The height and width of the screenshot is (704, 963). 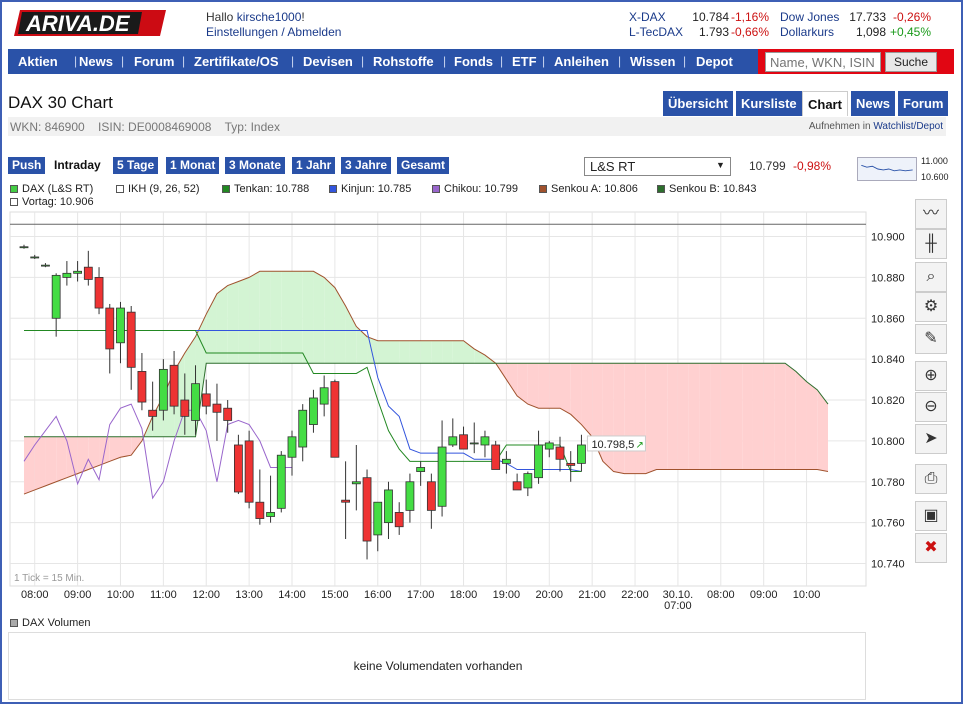 I want to click on tab-forum: Forum, so click(x=923, y=103).